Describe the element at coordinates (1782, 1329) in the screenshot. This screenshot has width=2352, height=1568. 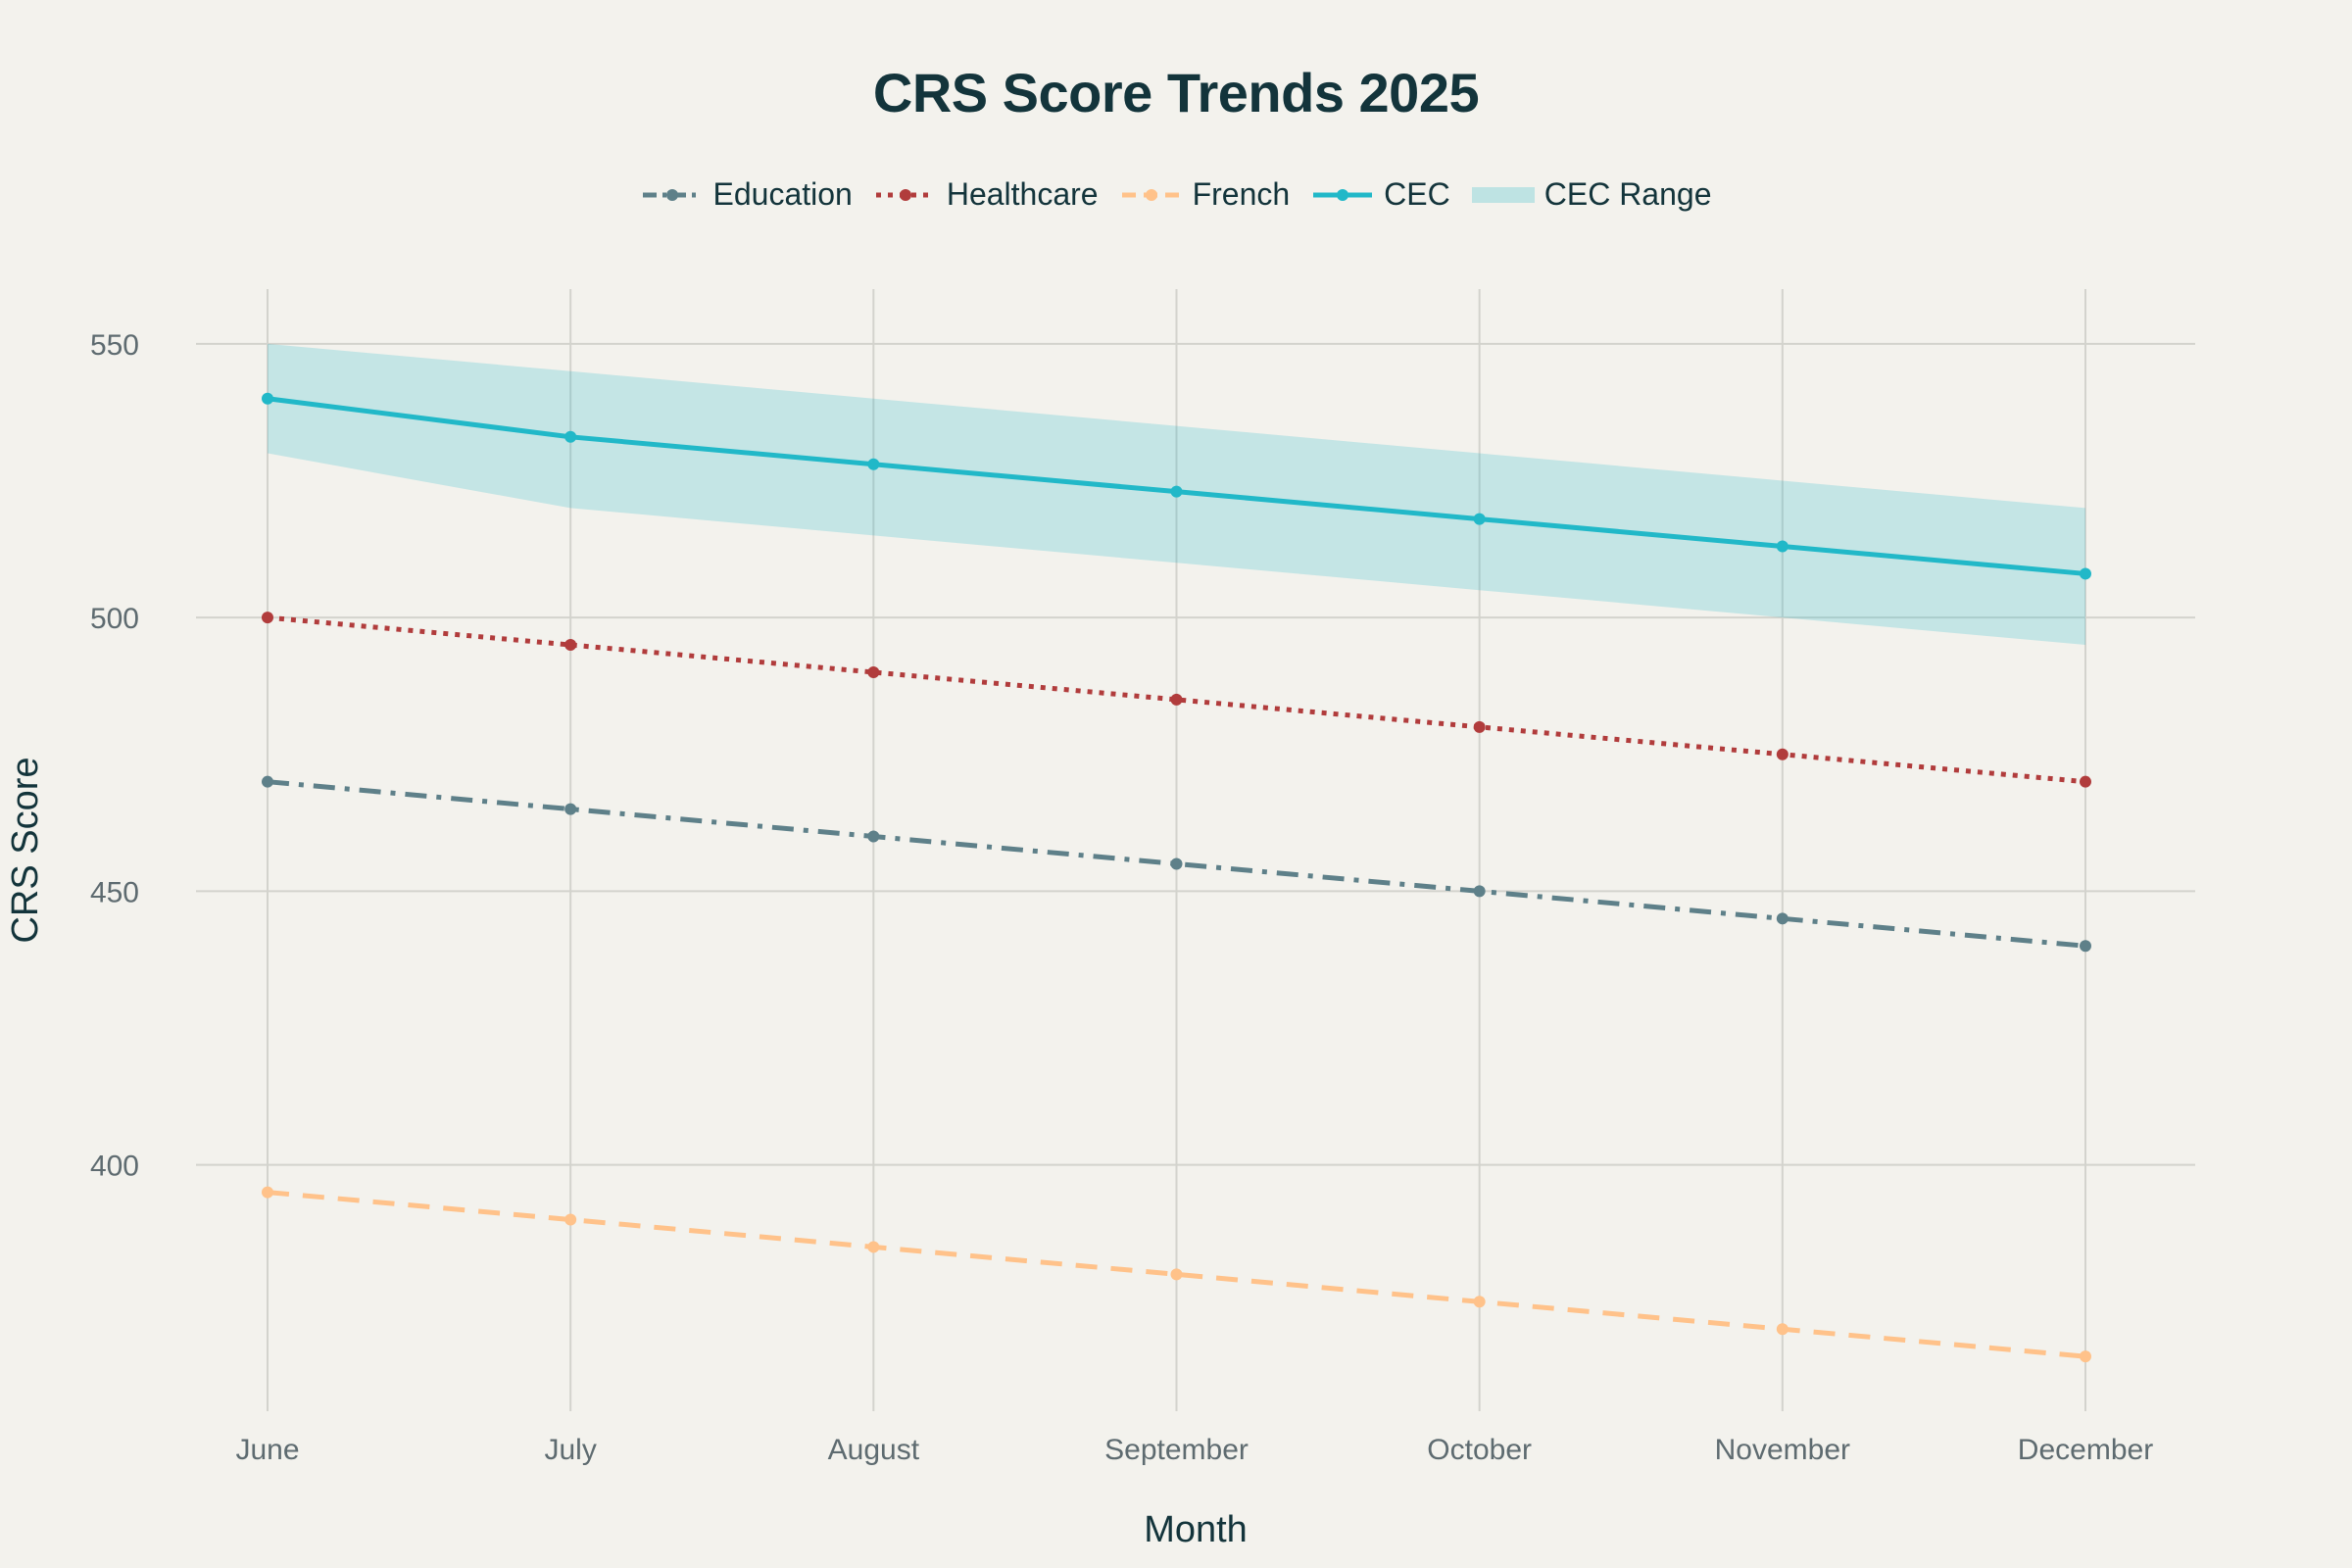
I see `point-french-november` at that location.